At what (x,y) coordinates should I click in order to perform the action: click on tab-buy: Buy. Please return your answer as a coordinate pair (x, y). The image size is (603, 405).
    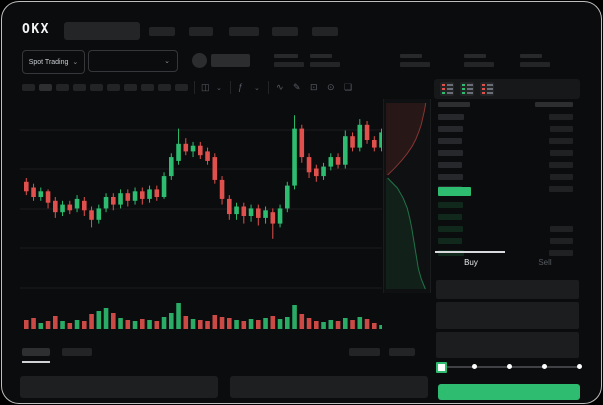
    Looking at the image, I should click on (471, 262).